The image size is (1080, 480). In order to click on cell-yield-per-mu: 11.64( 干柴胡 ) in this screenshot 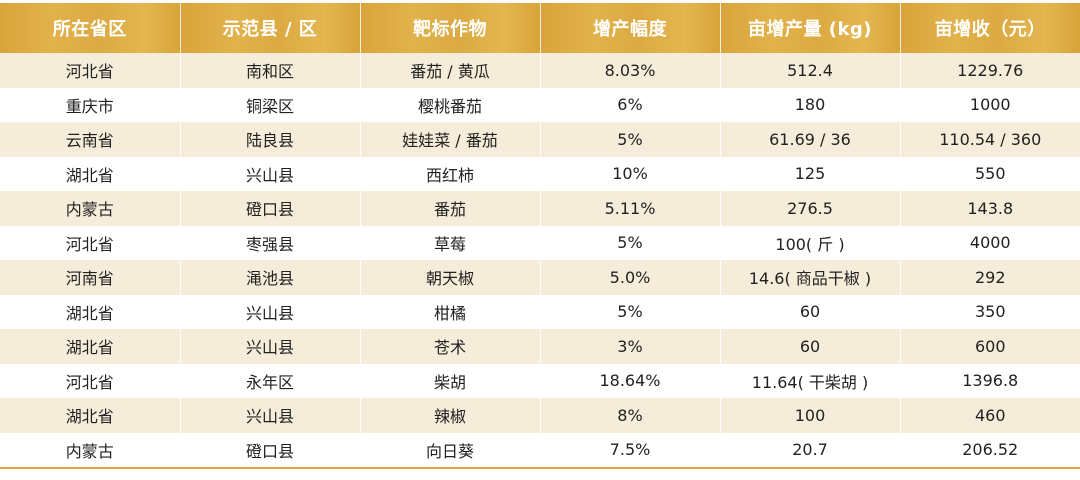, I will do `click(809, 380)`.